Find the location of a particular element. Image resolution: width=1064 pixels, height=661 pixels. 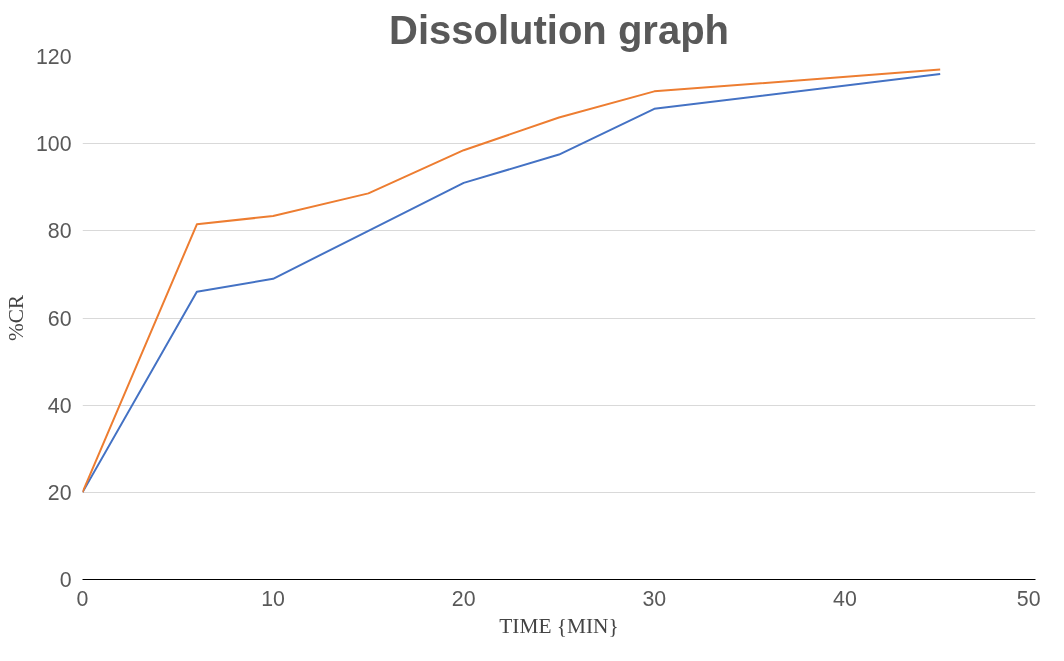

x-axis-title: TIME {MIN} is located at coordinates (559, 625).